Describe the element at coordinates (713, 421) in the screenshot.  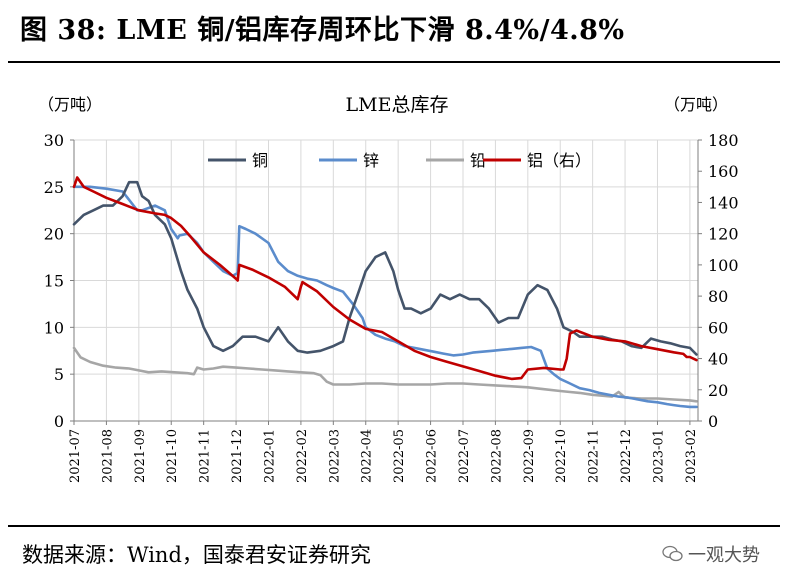
I see `right-tick-label: 0` at that location.